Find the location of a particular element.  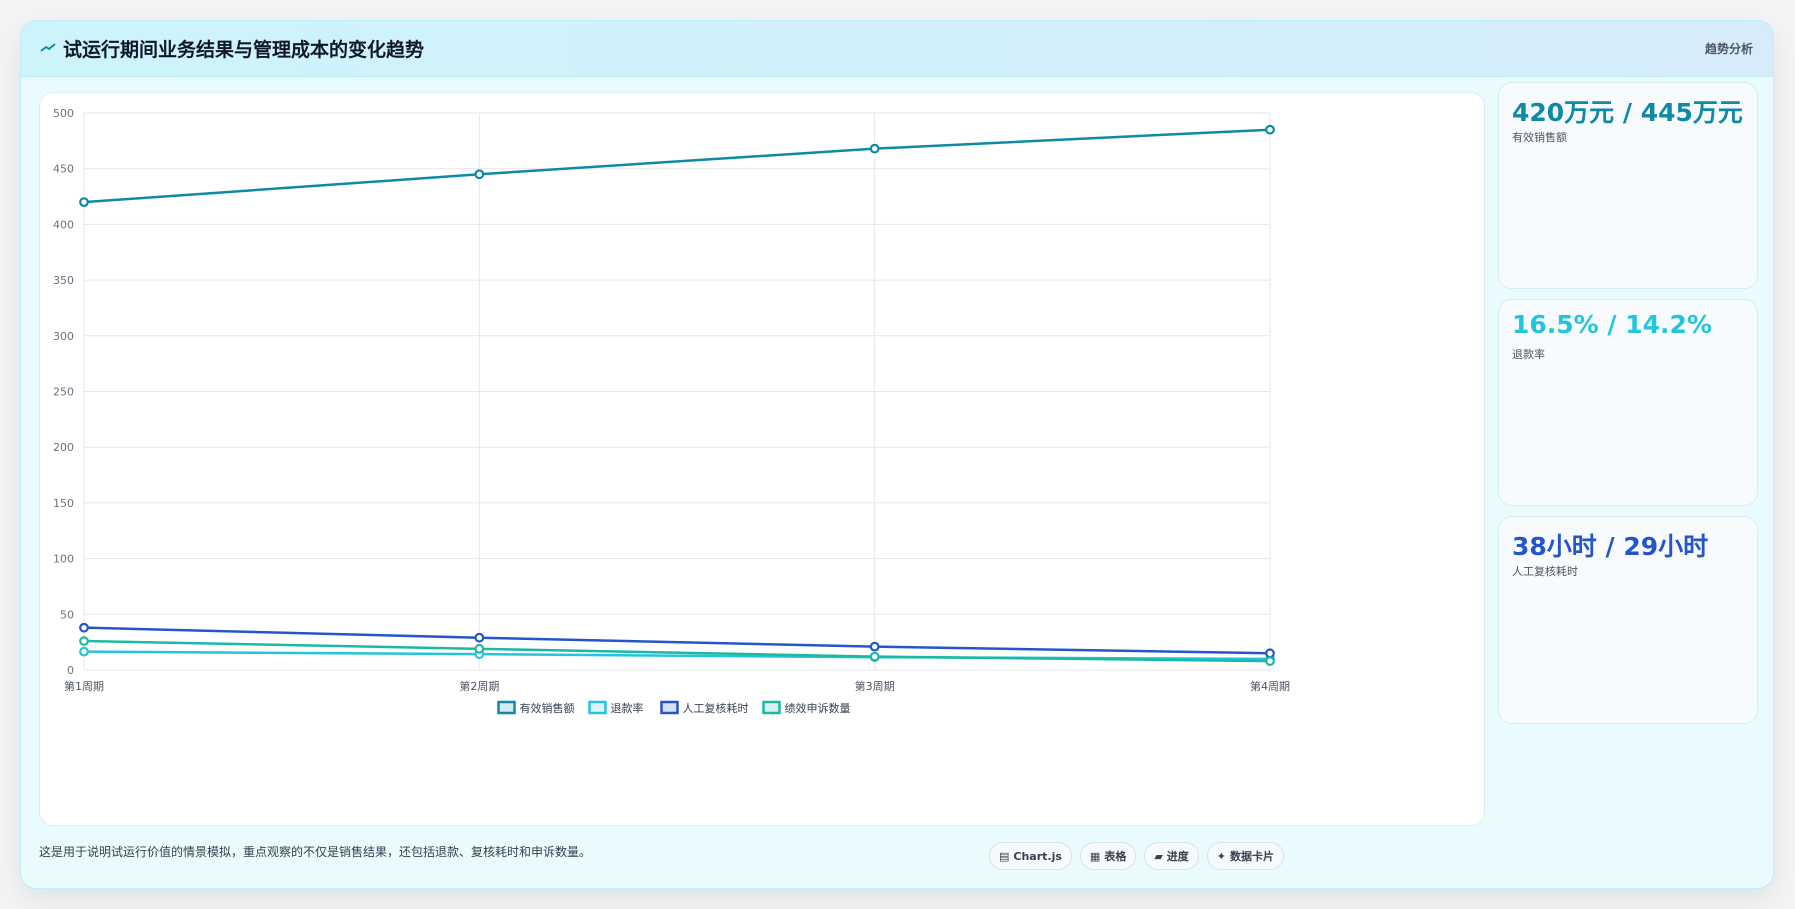

y-tick-label: 250 is located at coordinates (63, 392).